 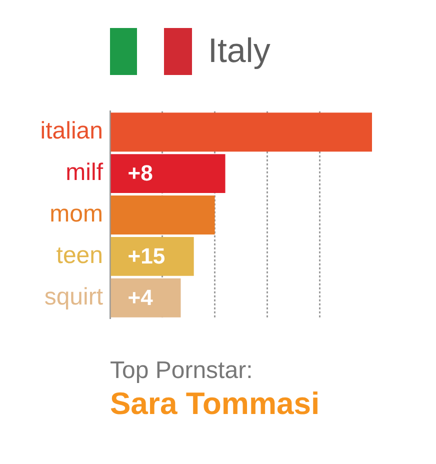 What do you see at coordinates (79, 256) in the screenshot?
I see `y-tick-label: teen` at bounding box center [79, 256].